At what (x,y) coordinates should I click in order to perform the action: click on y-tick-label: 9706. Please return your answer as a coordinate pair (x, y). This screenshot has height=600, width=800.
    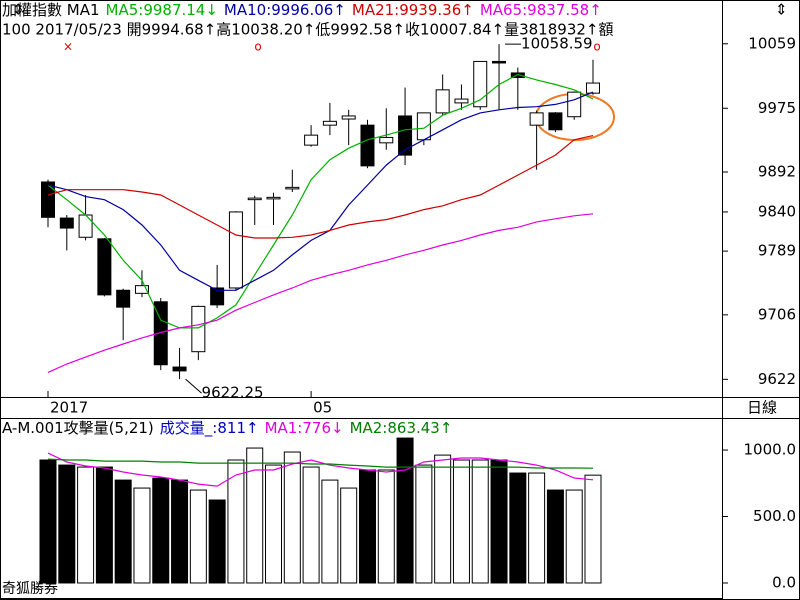
    Looking at the image, I should click on (777, 314).